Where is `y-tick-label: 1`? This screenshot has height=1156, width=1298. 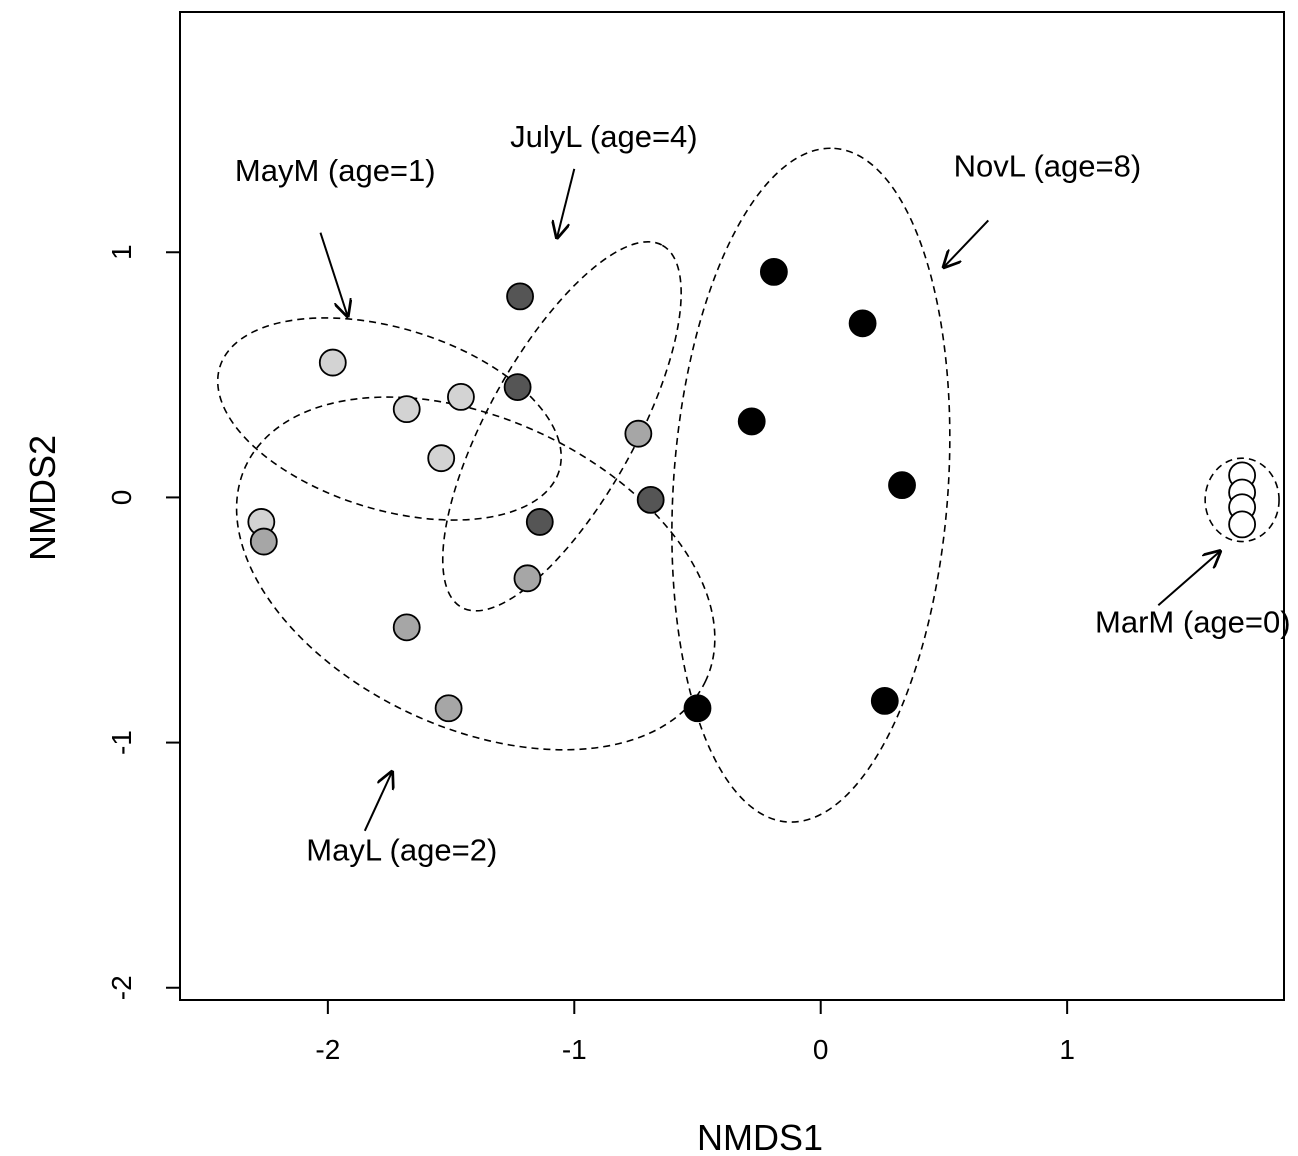
y-tick-label: 1 is located at coordinates (121, 252).